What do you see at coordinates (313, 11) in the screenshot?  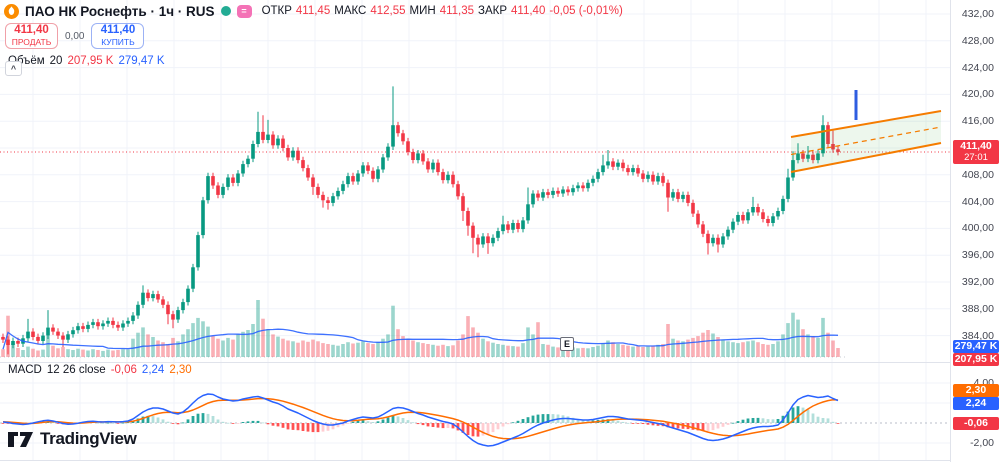 I see `open-value: 411,45` at bounding box center [313, 11].